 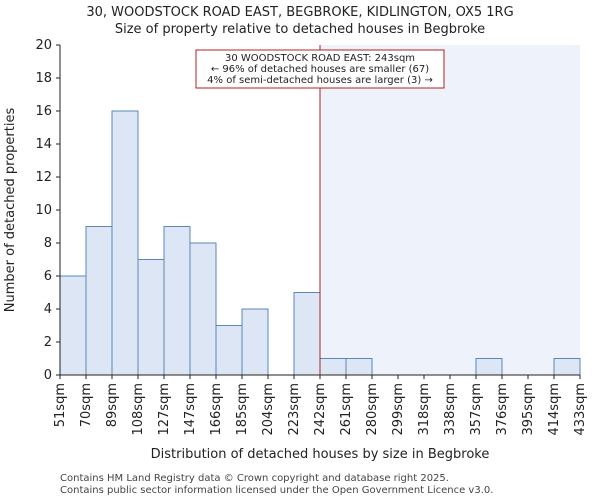 What do you see at coordinates (177, 301) in the screenshot?
I see `bar-127sqm` at bounding box center [177, 301].